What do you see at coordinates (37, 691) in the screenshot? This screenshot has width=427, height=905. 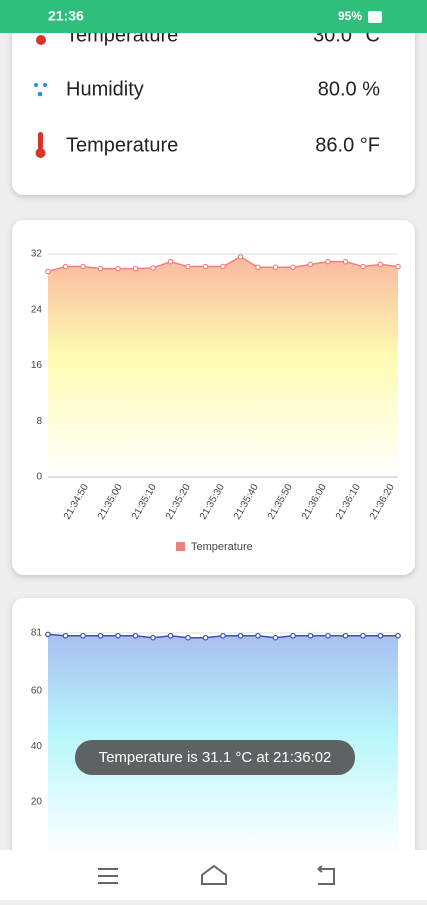 I see `y-tick-label: 60` at bounding box center [37, 691].